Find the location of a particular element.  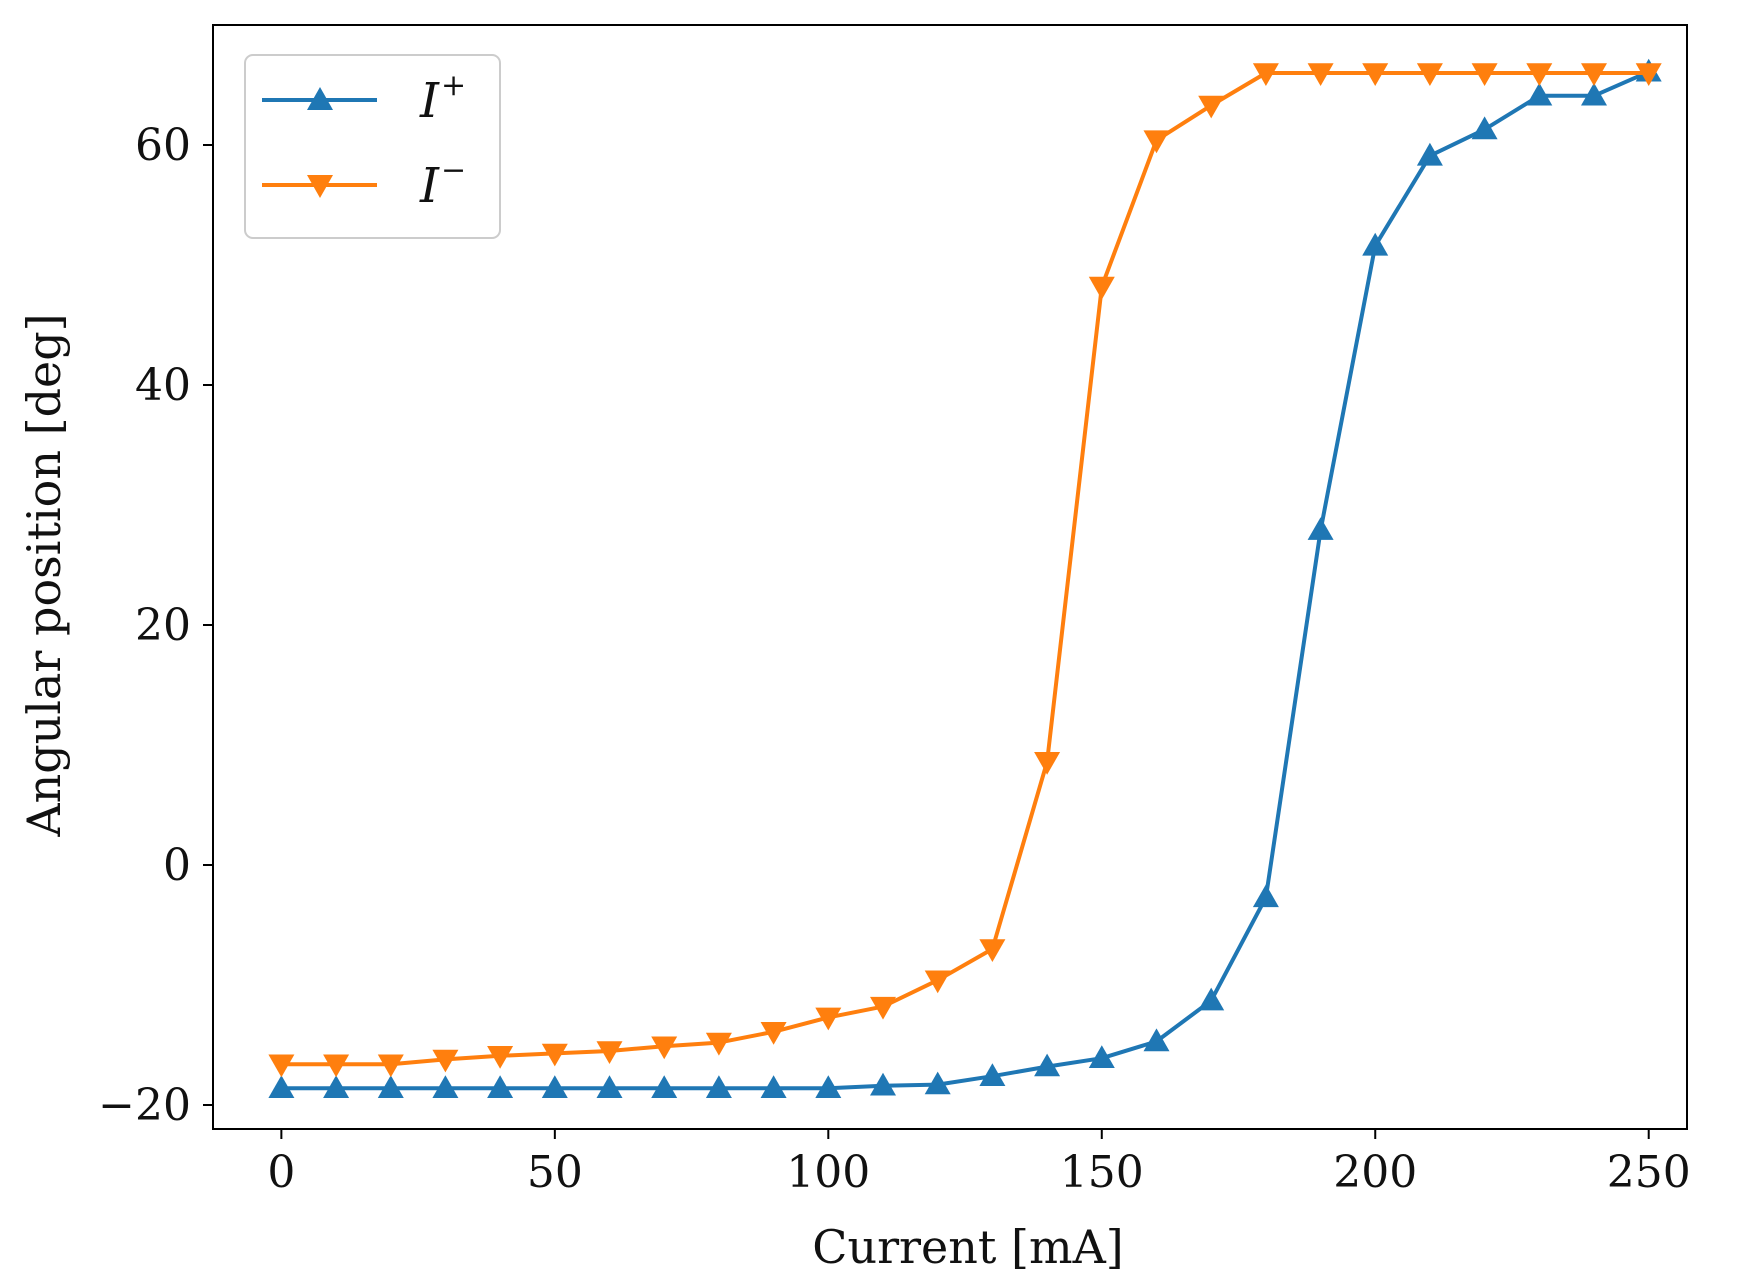

x-tick-label: 0 is located at coordinates (281, 1172).